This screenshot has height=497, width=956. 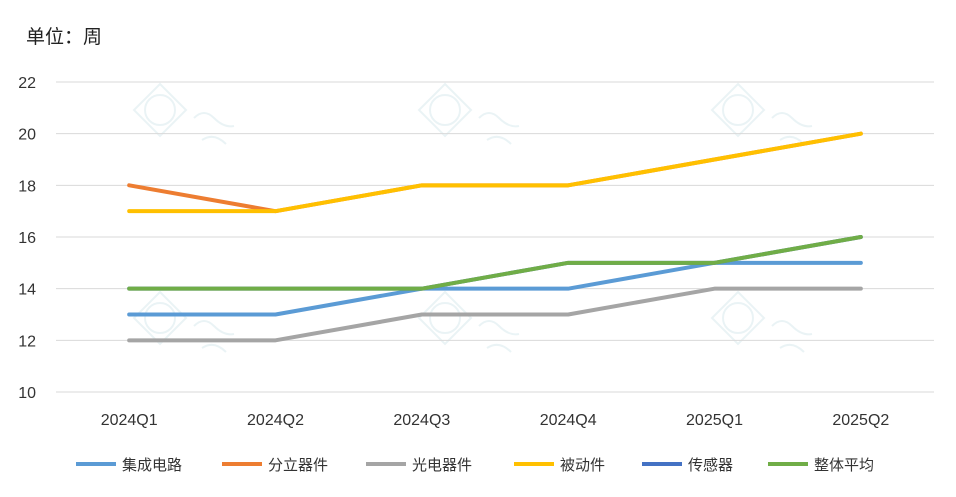 I want to click on y-tick-label: 12, so click(x=27, y=341).